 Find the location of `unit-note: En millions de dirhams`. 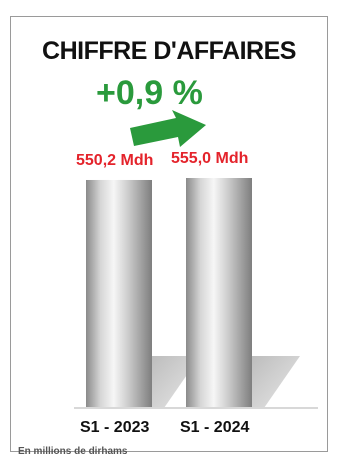

unit-note: En millions de dirhams is located at coordinates (73, 451).